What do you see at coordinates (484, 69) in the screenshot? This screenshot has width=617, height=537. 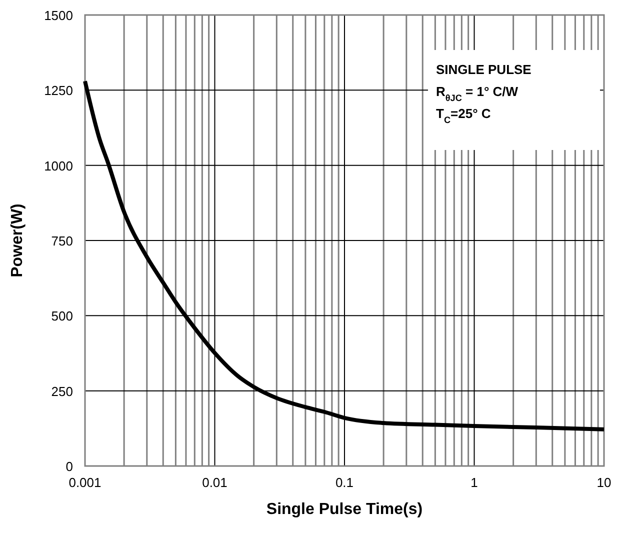 I see `annotation: SINGLE PULSE` at bounding box center [484, 69].